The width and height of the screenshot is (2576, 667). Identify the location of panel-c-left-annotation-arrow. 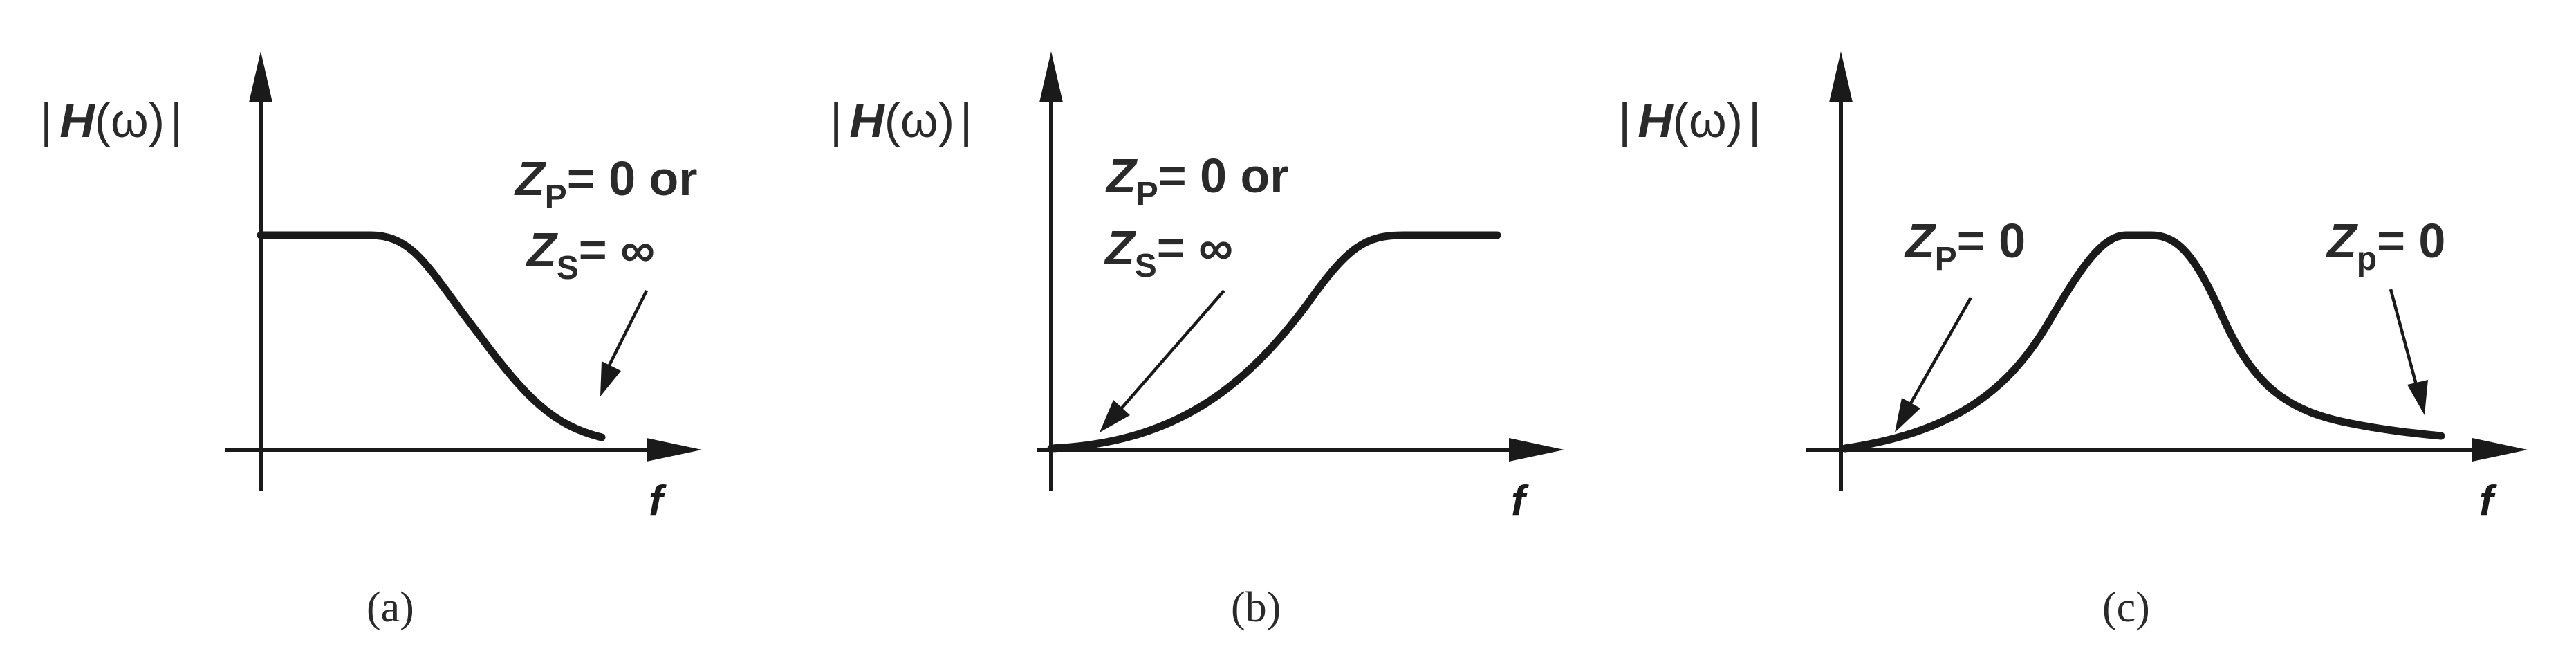
(1940, 352).